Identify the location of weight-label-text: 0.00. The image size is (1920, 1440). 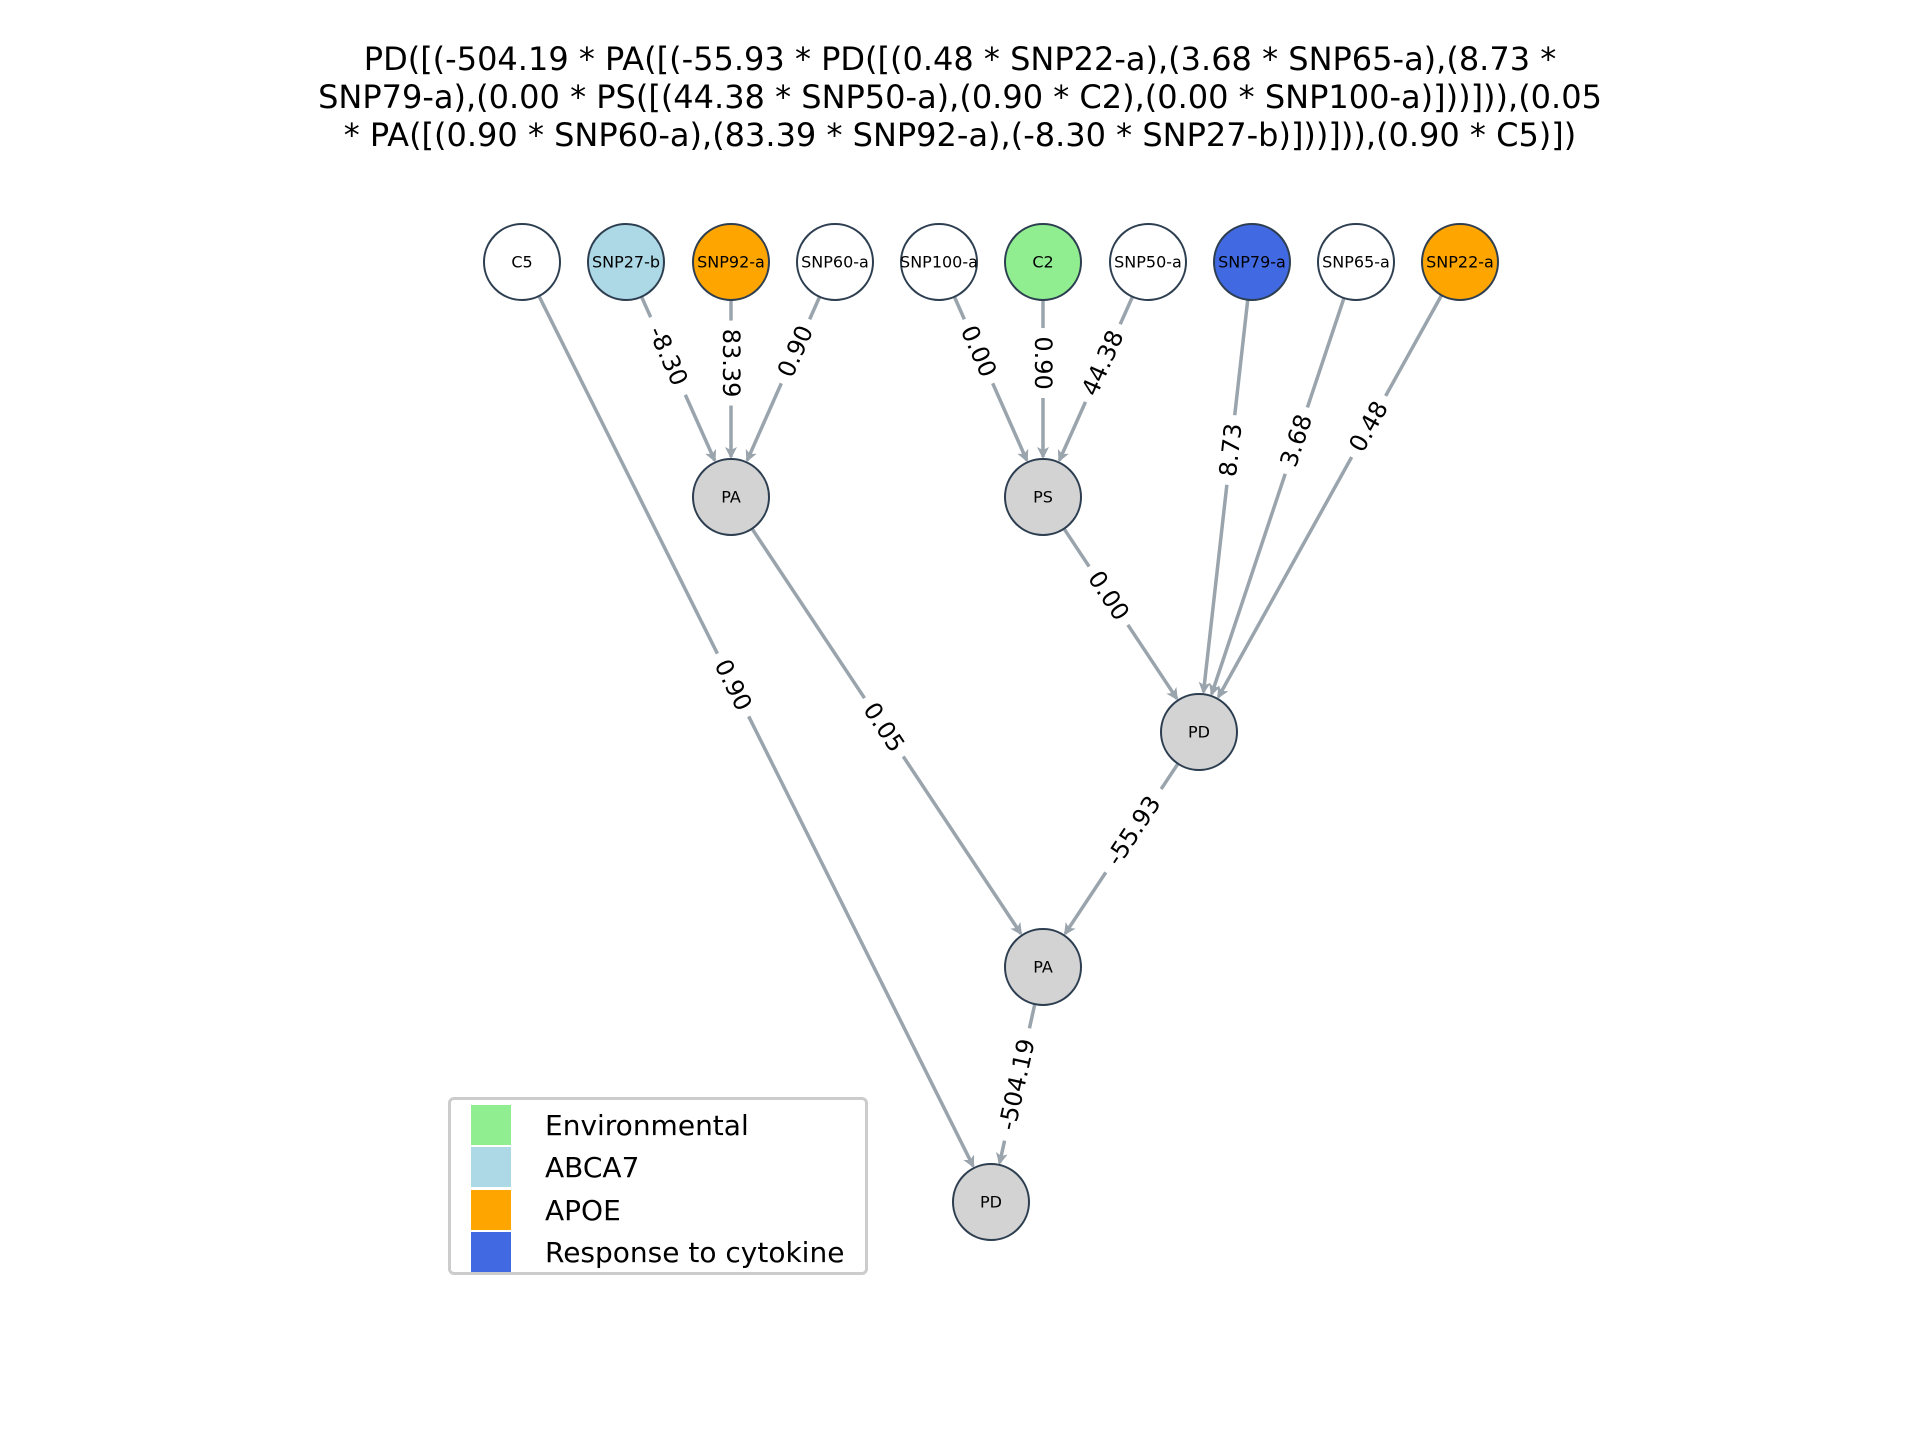
(978, 351).